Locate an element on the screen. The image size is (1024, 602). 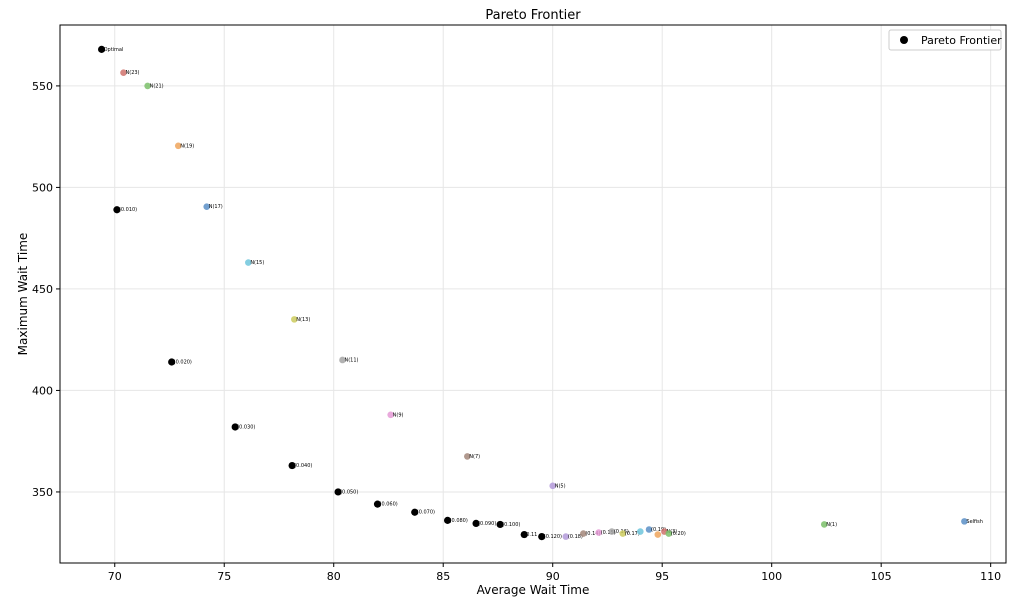
point-label: (0.080) is located at coordinates (459, 521).